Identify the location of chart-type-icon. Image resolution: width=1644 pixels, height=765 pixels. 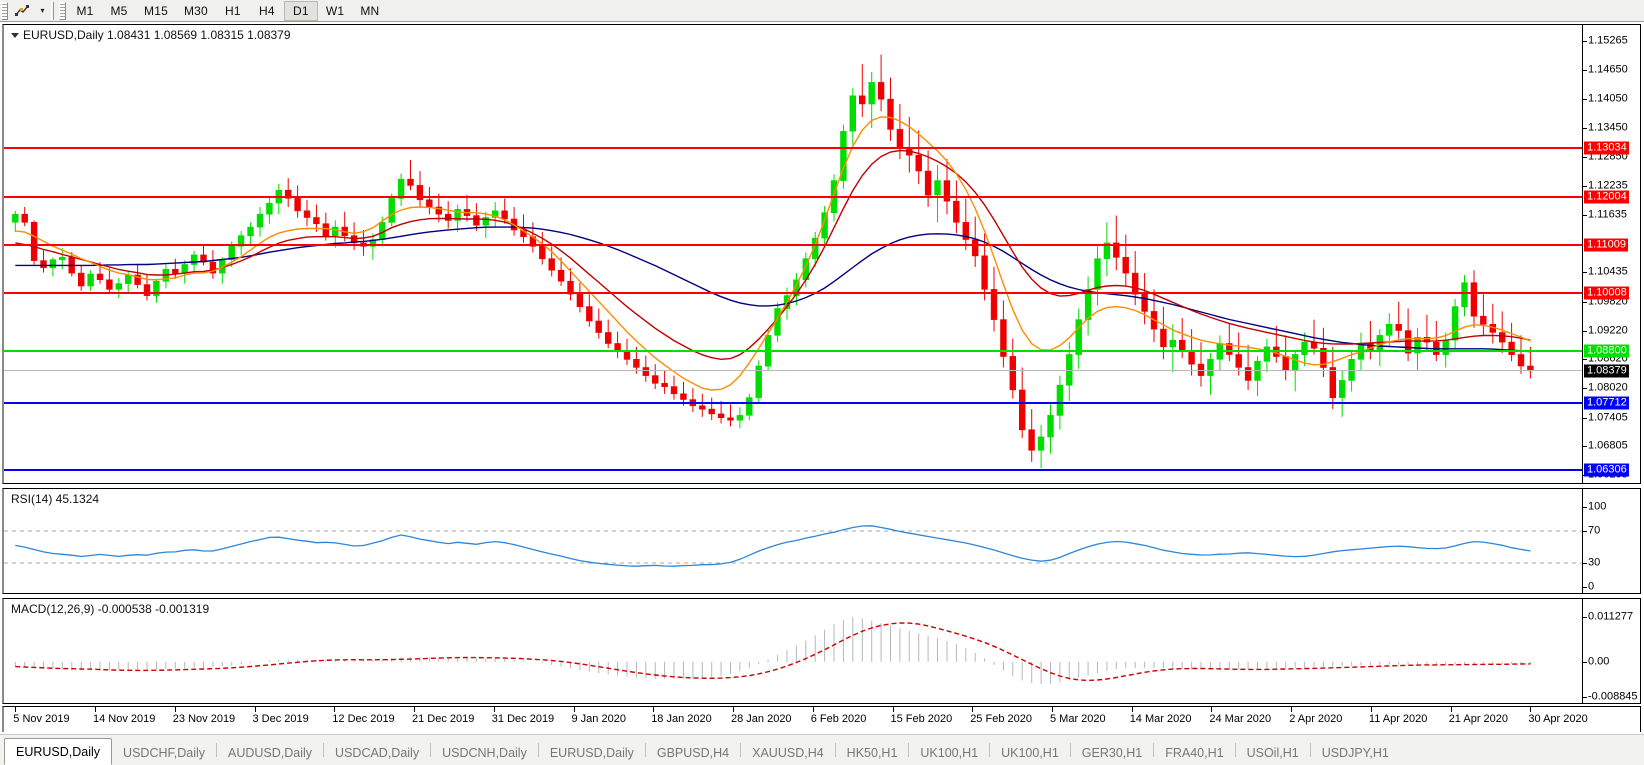
(23, 11).